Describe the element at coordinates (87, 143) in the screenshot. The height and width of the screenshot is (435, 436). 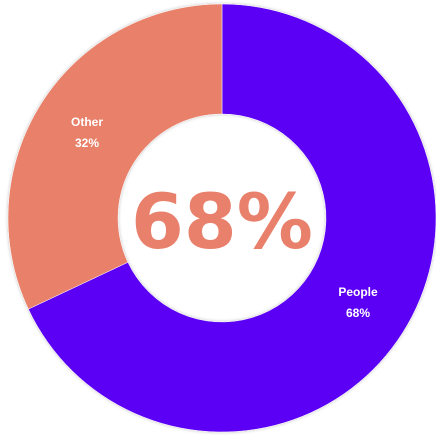
I see `slice-value-other: 32%` at that location.